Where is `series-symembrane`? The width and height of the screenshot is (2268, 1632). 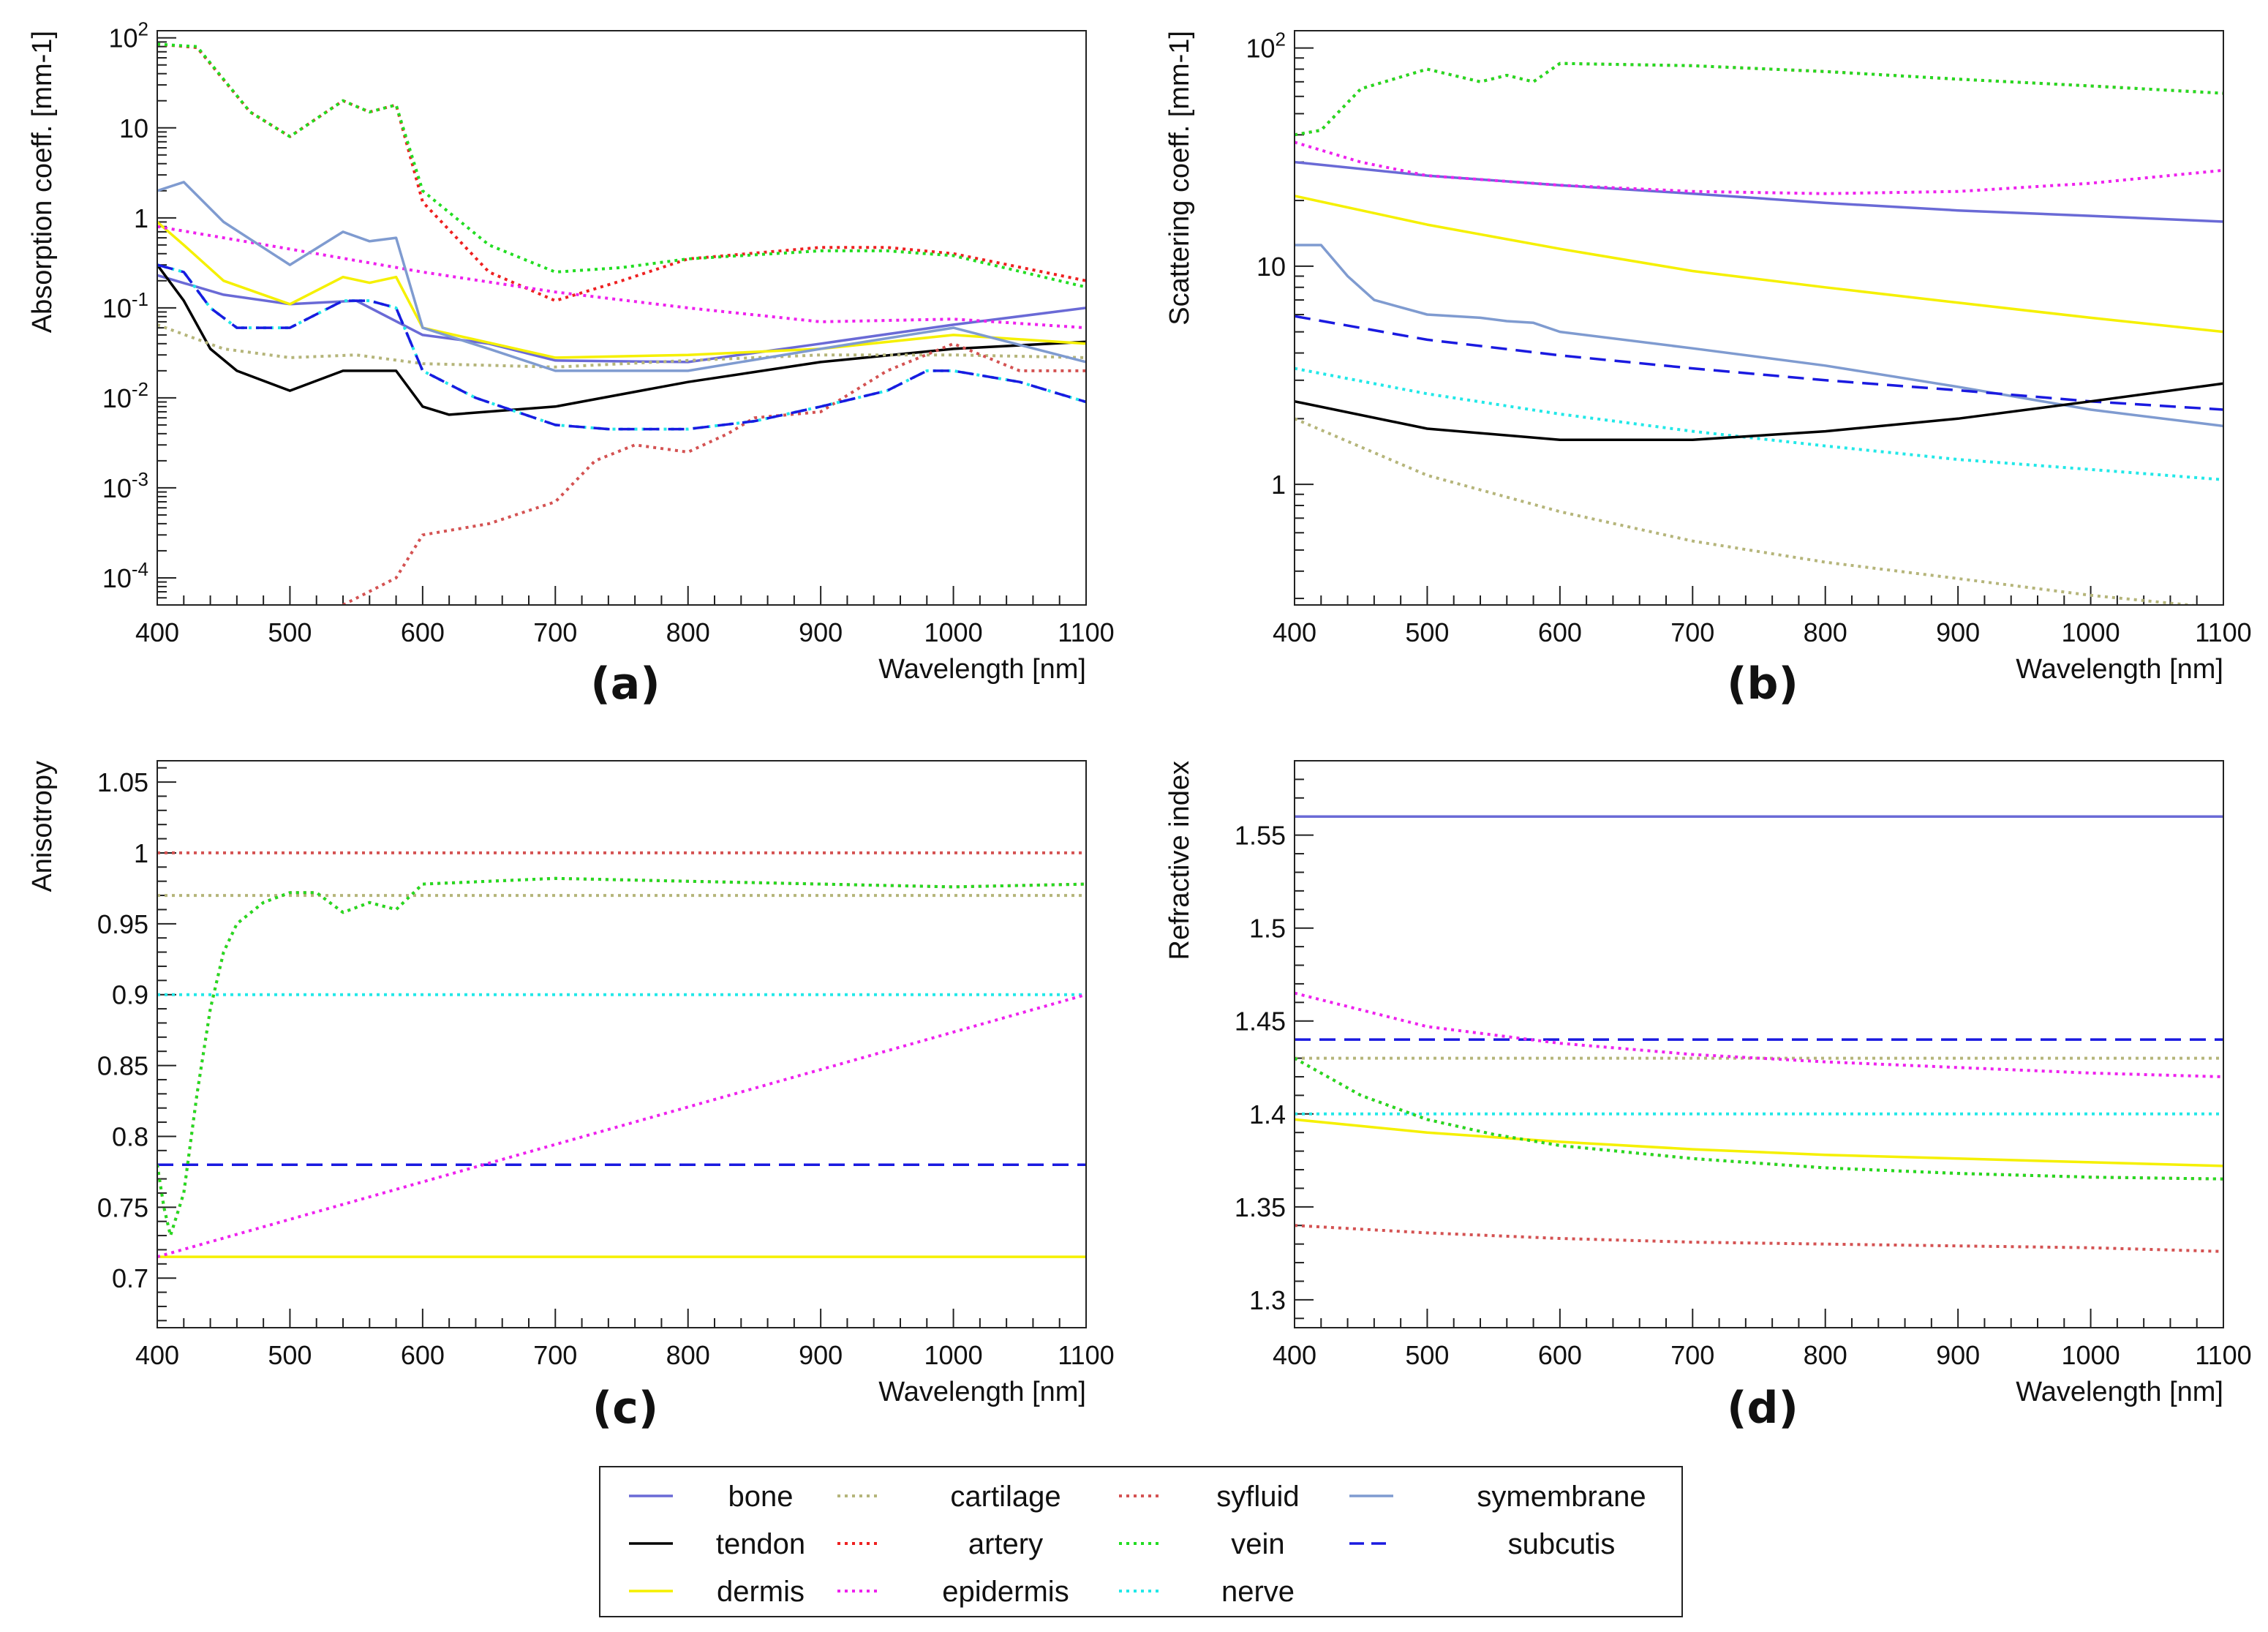 series-symembrane is located at coordinates (1759, 336).